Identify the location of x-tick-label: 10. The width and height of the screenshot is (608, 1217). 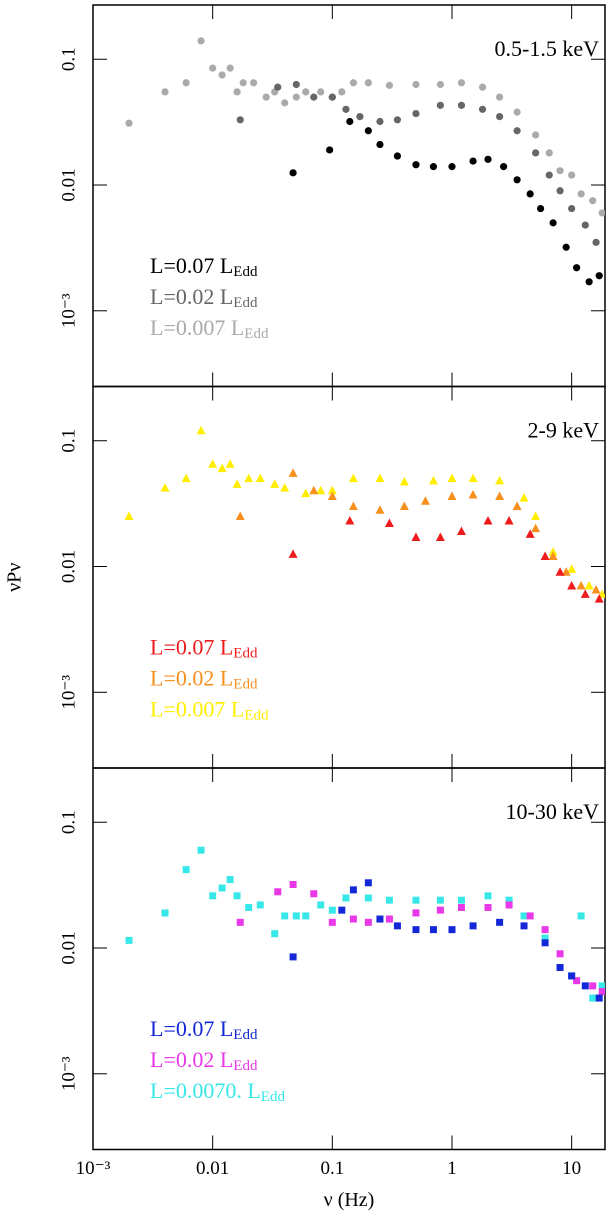
(571, 1168).